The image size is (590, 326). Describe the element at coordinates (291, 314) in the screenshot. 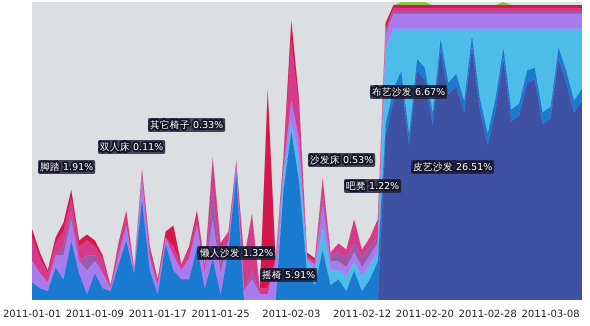

I see `x-tick-label: 2011-02-03` at that location.